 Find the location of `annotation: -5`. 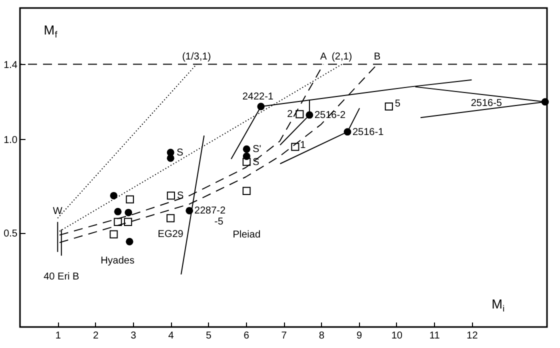

annotation: -5 is located at coordinates (219, 222).